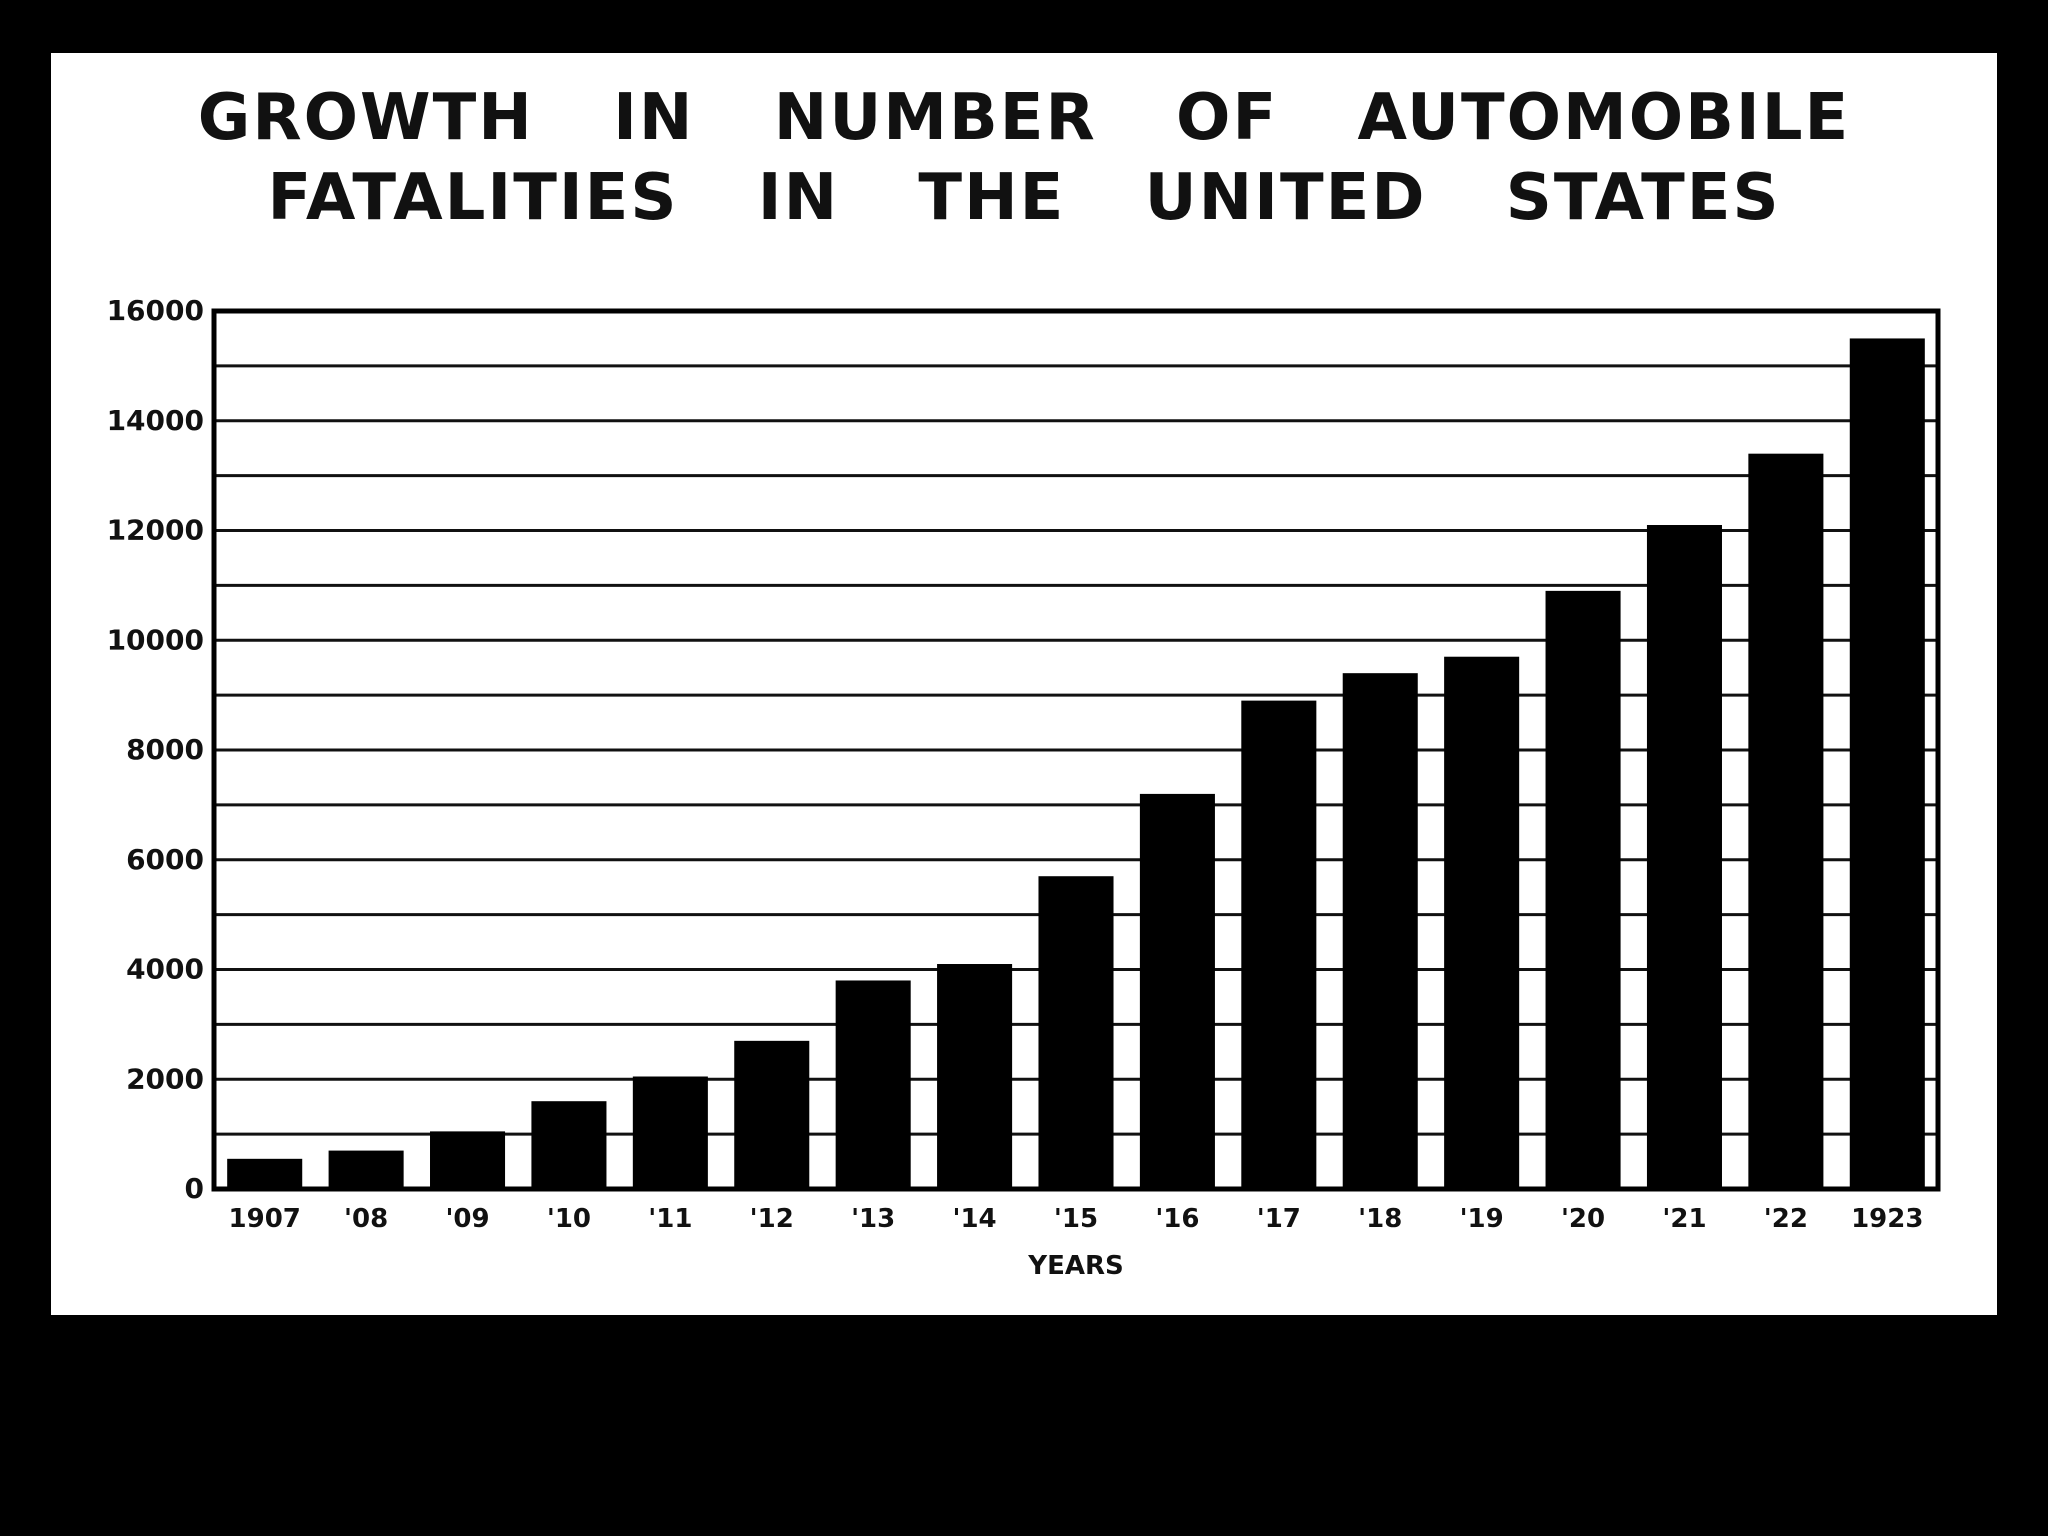 Image resolution: width=2048 pixels, height=1536 pixels. I want to click on x-tick-label: '08, so click(366, 1219).